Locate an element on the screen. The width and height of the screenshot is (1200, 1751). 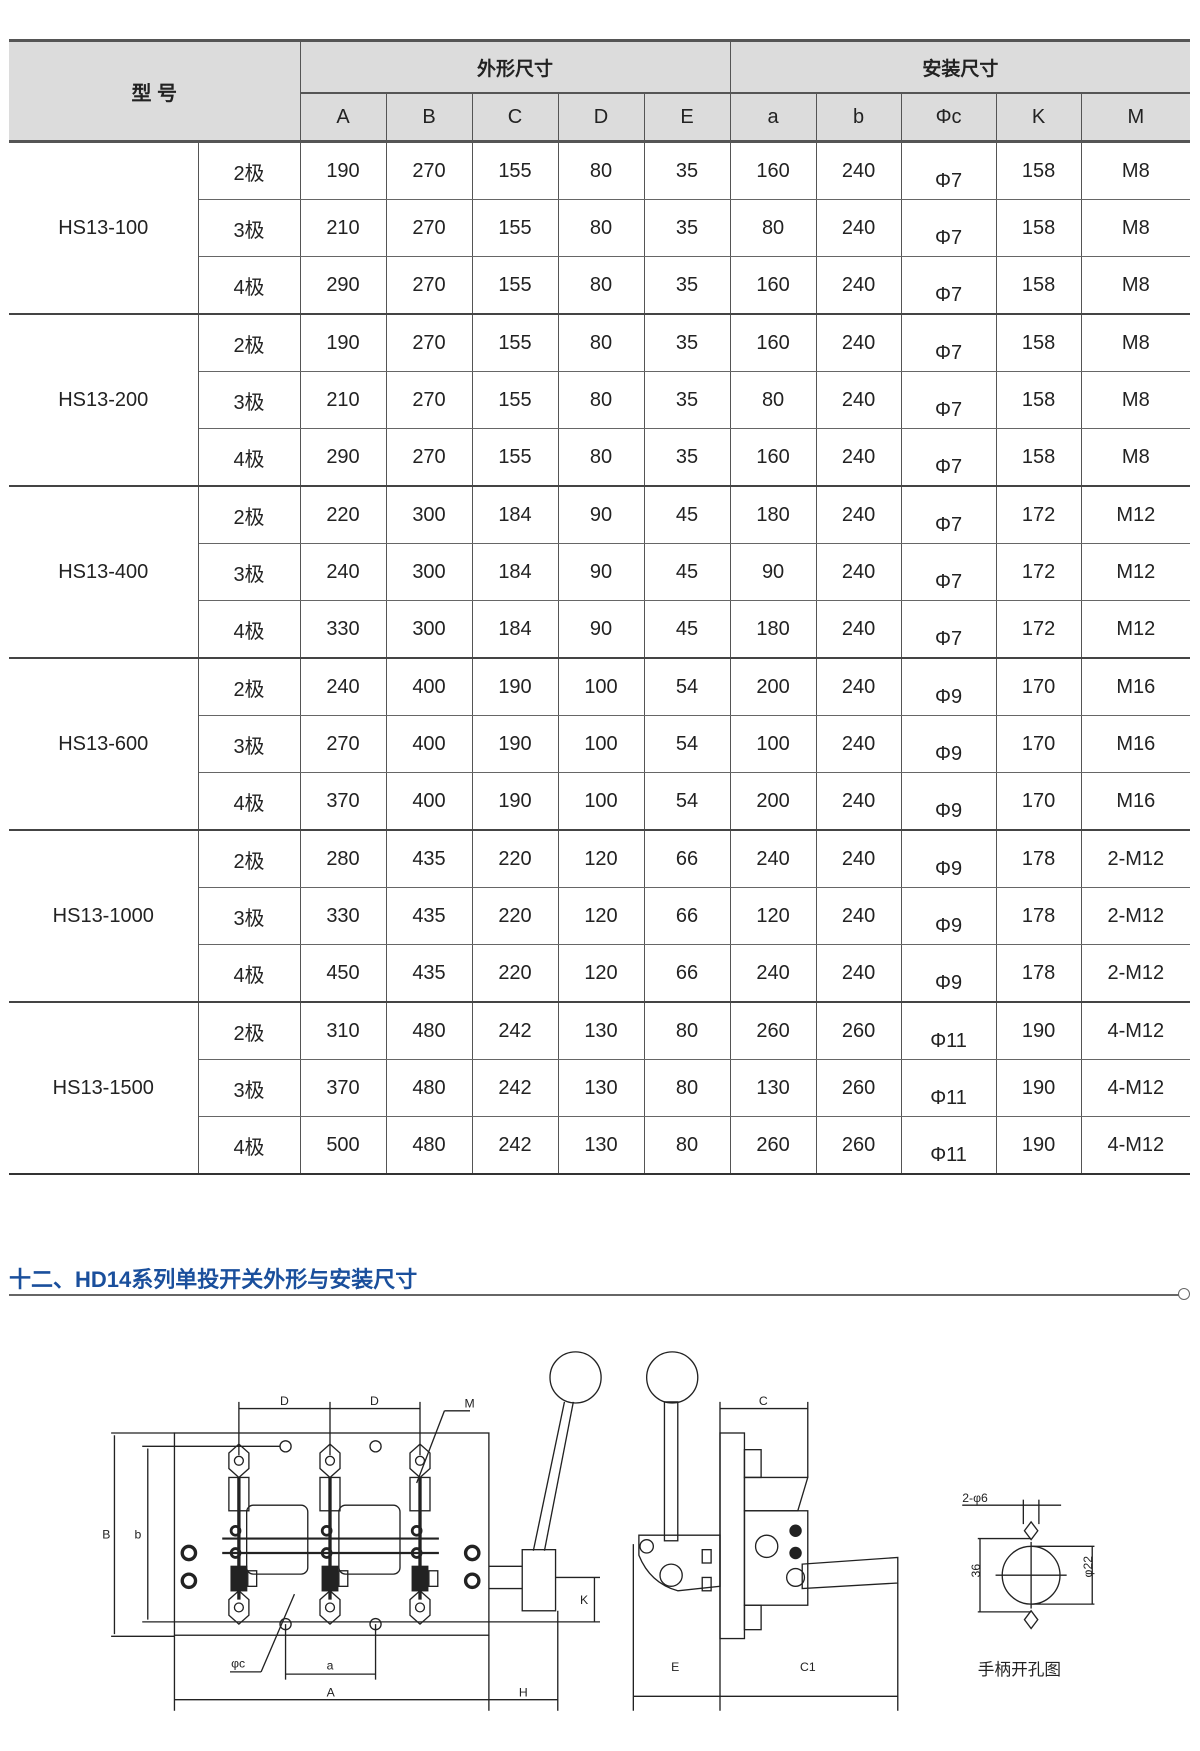
value-cell: M16 is located at coordinates (1136, 744).